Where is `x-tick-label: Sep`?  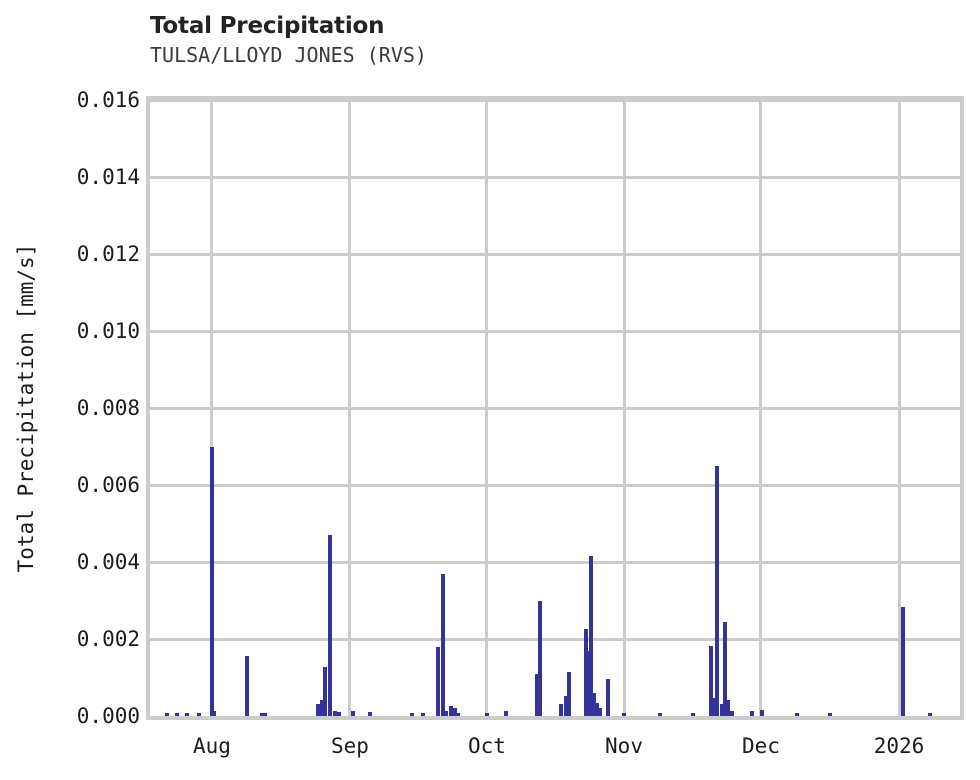
x-tick-label: Sep is located at coordinates (350, 746).